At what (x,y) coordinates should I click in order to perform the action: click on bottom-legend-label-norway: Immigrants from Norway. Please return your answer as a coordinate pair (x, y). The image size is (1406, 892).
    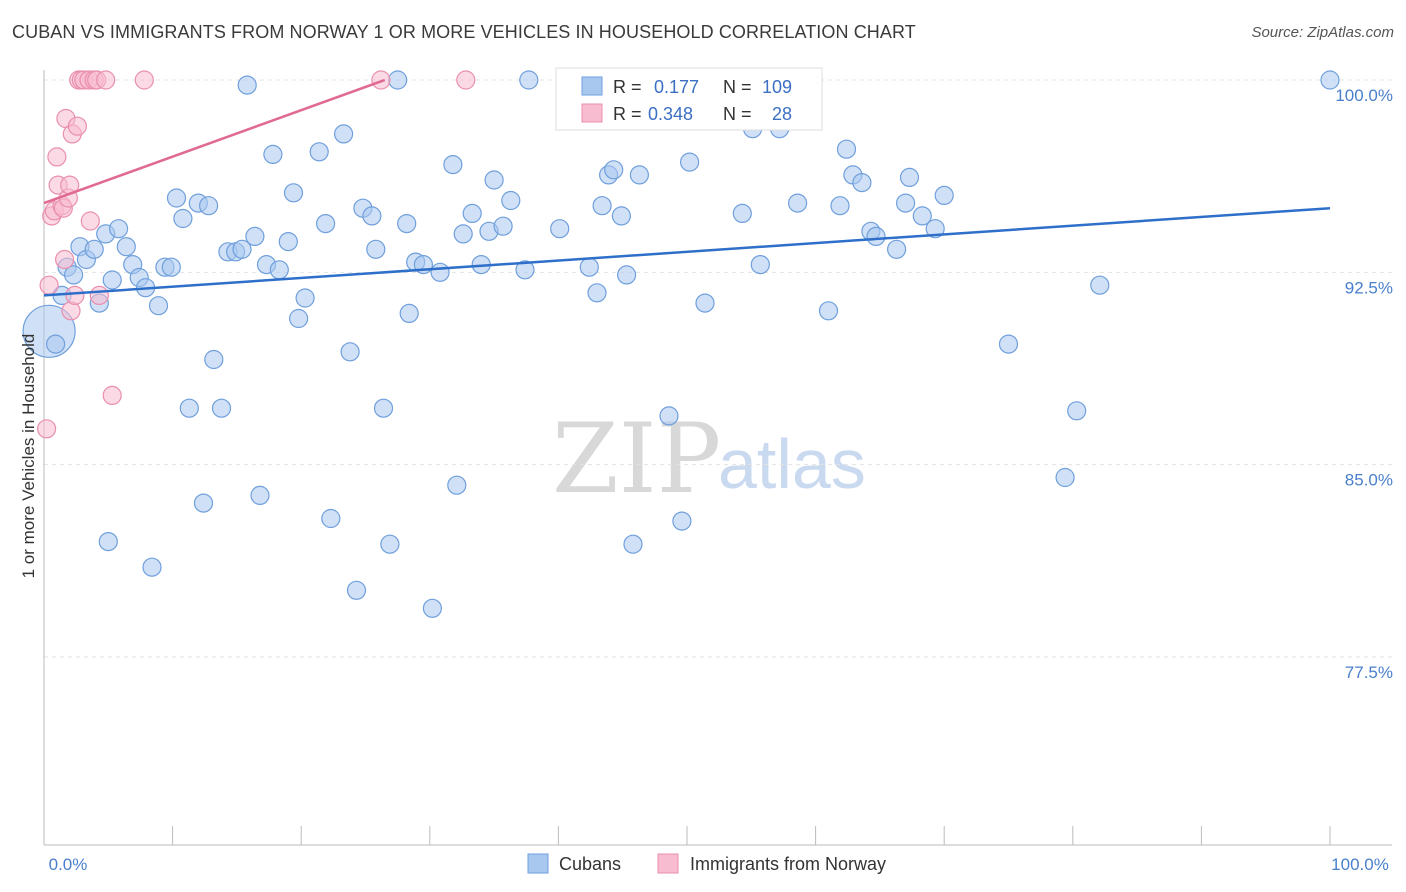
    Looking at the image, I should click on (788, 864).